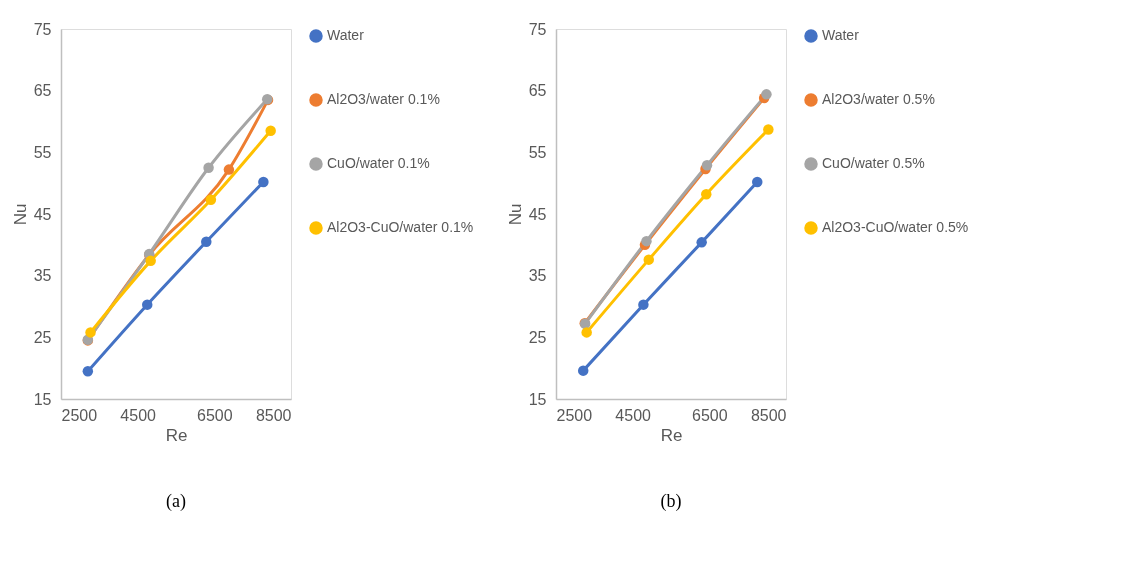 Image resolution: width=1139 pixels, height=587 pixels. Describe the element at coordinates (895, 227) in the screenshot. I see `legend-label: Al2O3-CuO/water 0.5%` at that location.